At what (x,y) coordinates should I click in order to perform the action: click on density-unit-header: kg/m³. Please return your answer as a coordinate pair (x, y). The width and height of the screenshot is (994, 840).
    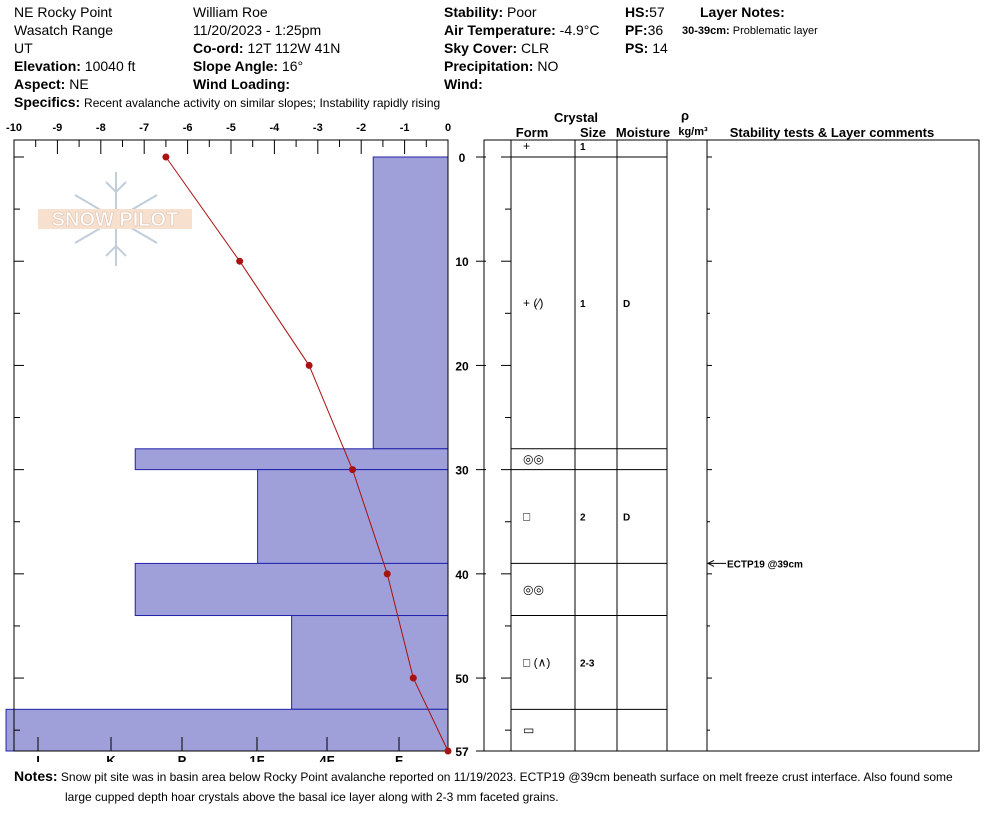
    Looking at the image, I should click on (693, 132).